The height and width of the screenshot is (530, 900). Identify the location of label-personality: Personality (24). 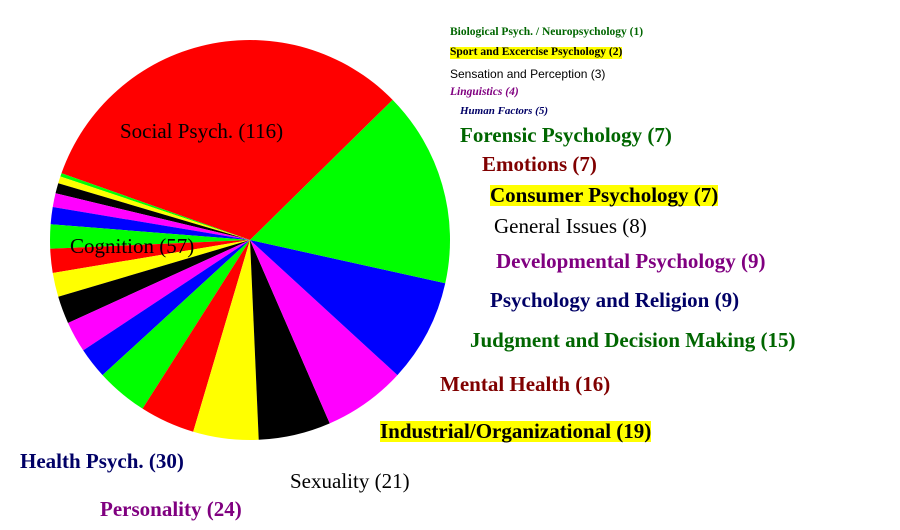
(171, 509).